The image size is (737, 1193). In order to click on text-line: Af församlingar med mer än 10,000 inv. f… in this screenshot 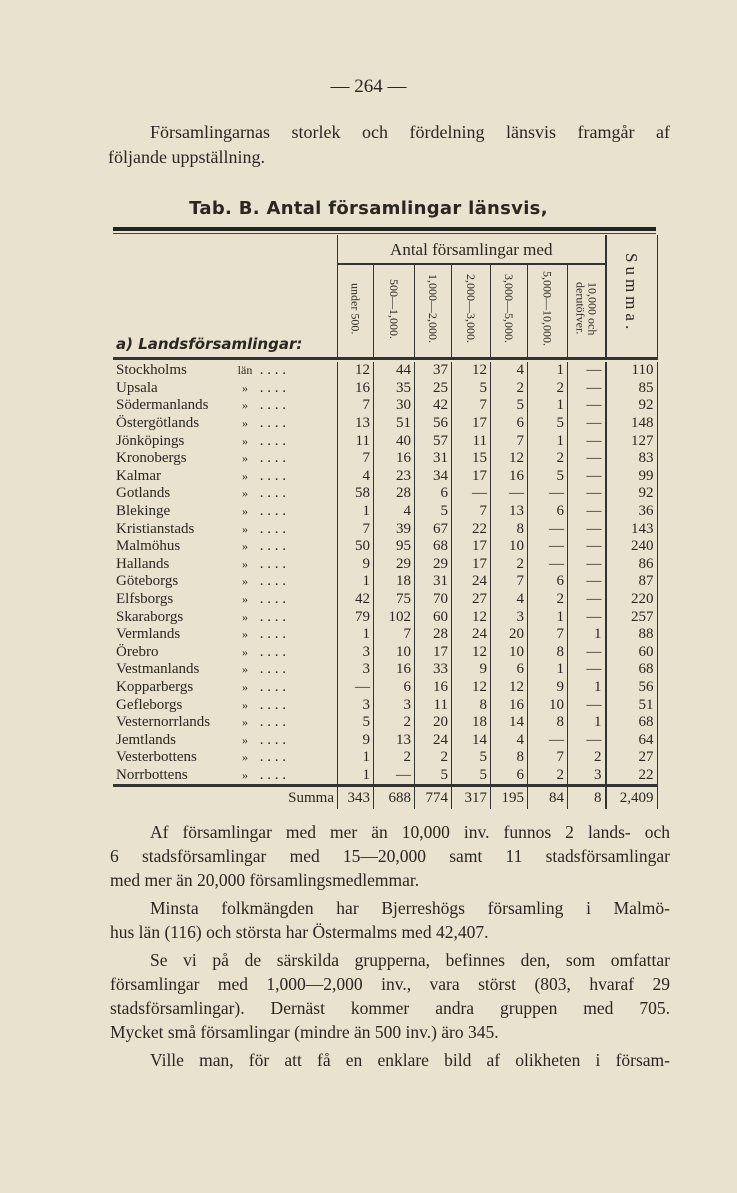, I will do `click(410, 832)`.